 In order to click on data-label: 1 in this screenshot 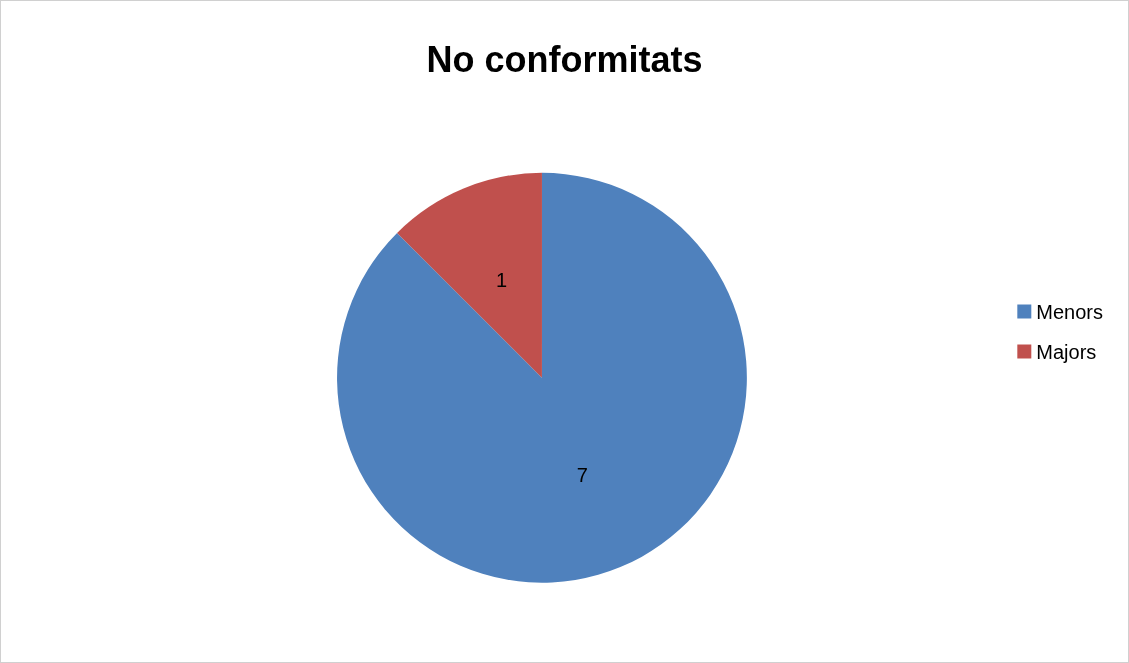, I will do `click(502, 280)`.